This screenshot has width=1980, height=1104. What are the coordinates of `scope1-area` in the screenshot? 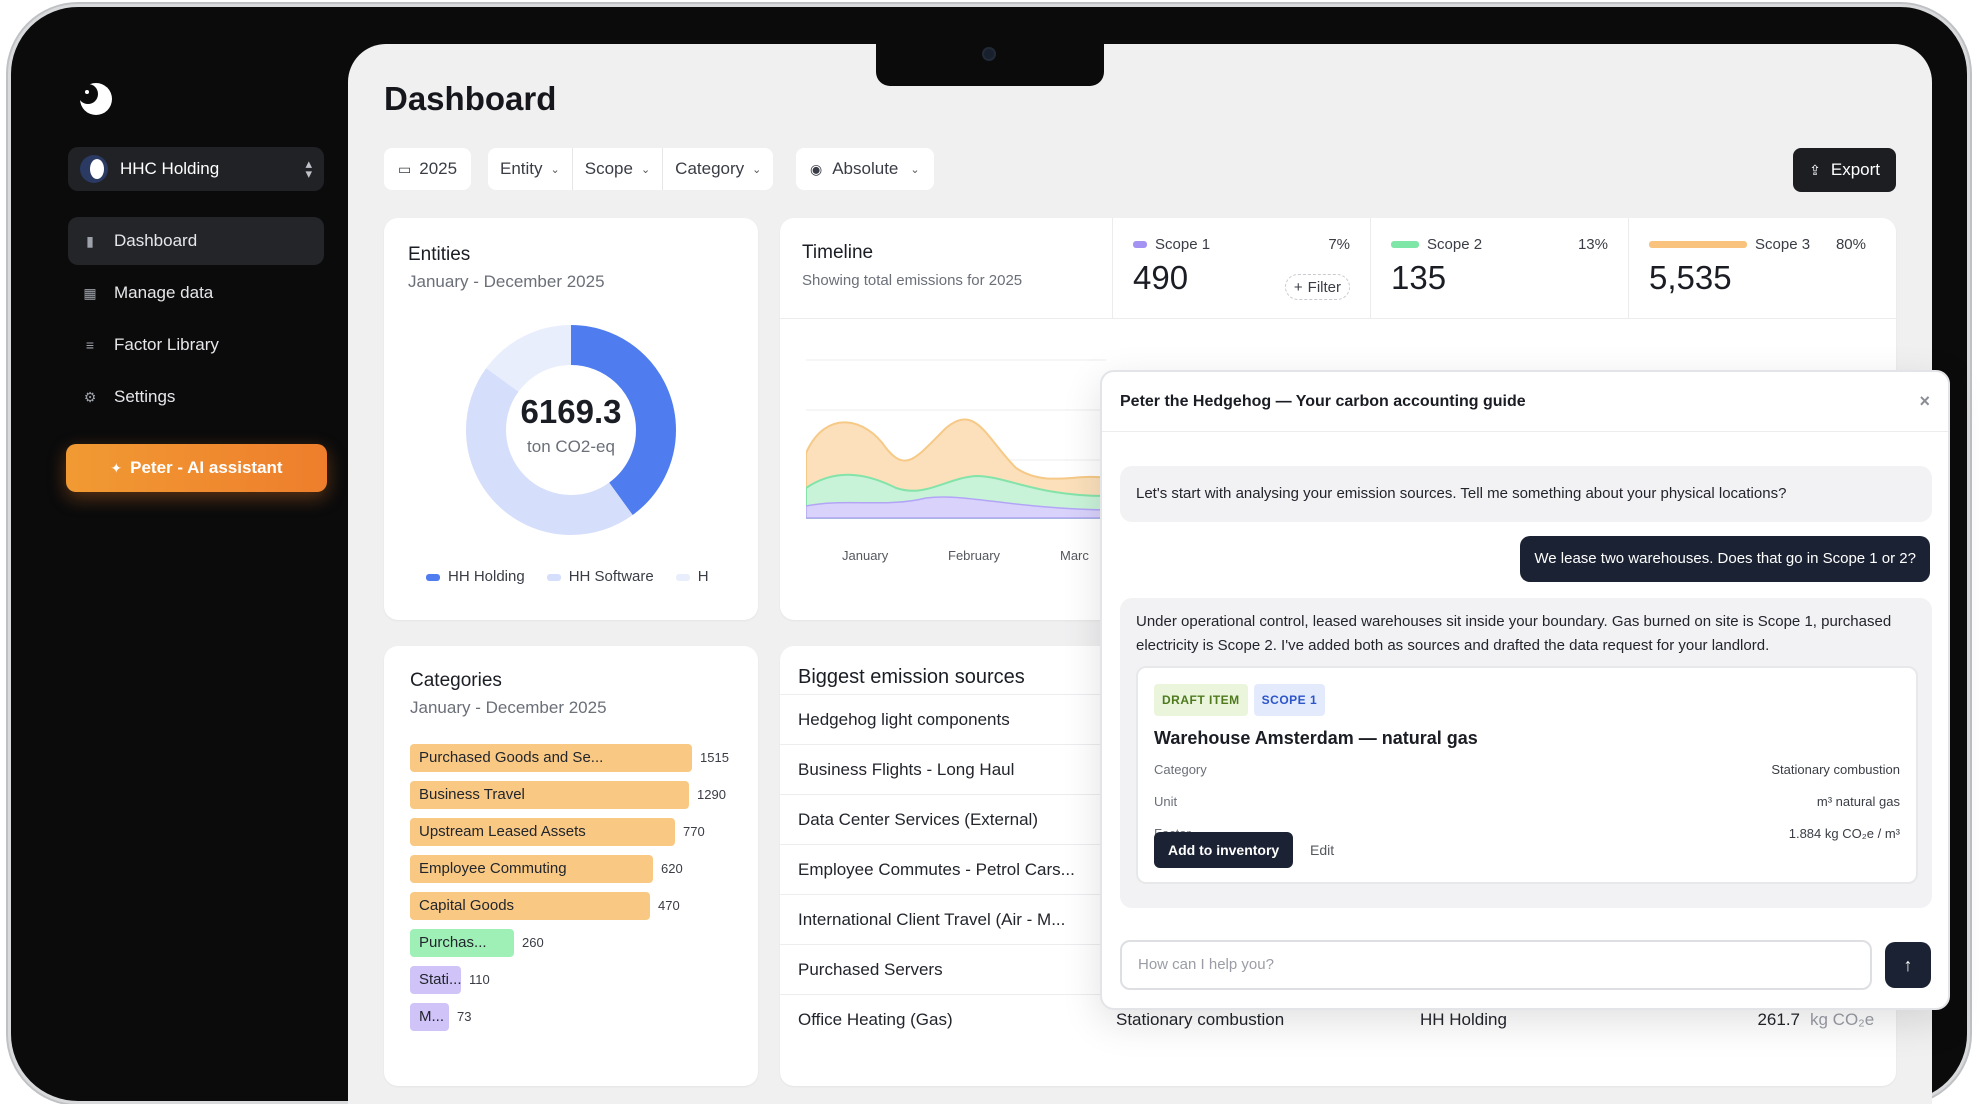 It's located at (956, 507).